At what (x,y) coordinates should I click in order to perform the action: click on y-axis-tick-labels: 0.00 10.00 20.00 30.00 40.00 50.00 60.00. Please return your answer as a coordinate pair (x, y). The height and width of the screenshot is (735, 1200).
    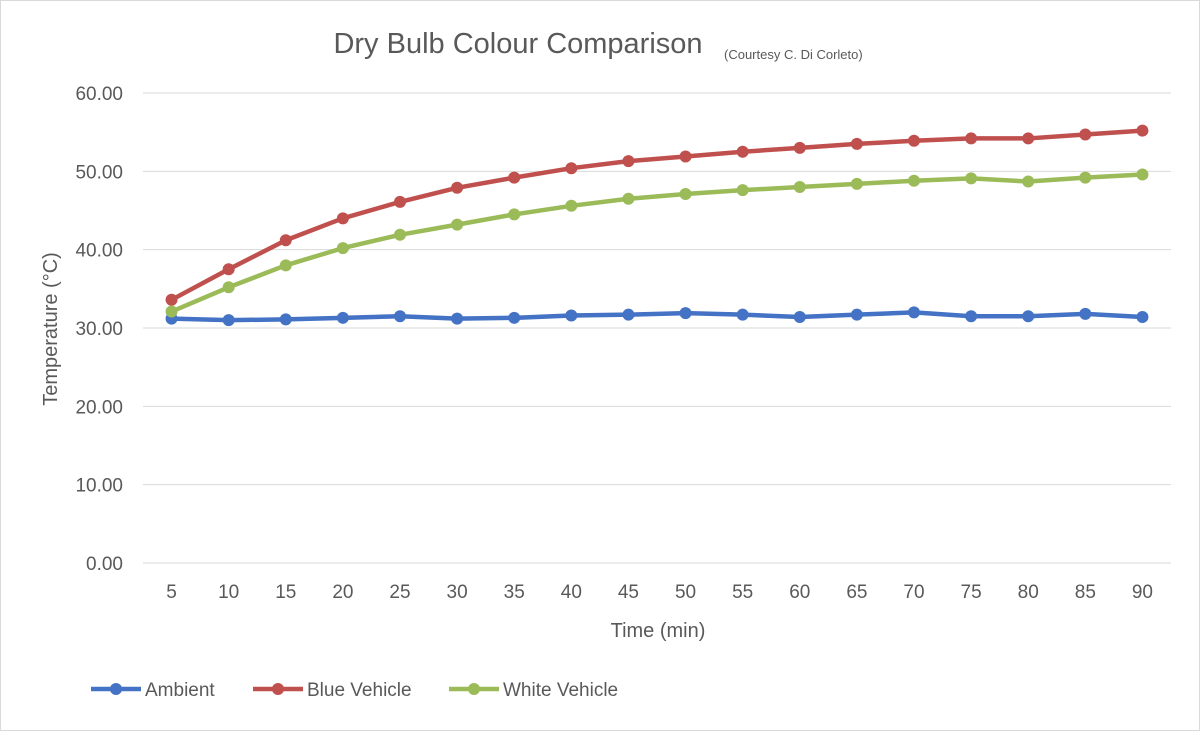
    Looking at the image, I should click on (99, 329).